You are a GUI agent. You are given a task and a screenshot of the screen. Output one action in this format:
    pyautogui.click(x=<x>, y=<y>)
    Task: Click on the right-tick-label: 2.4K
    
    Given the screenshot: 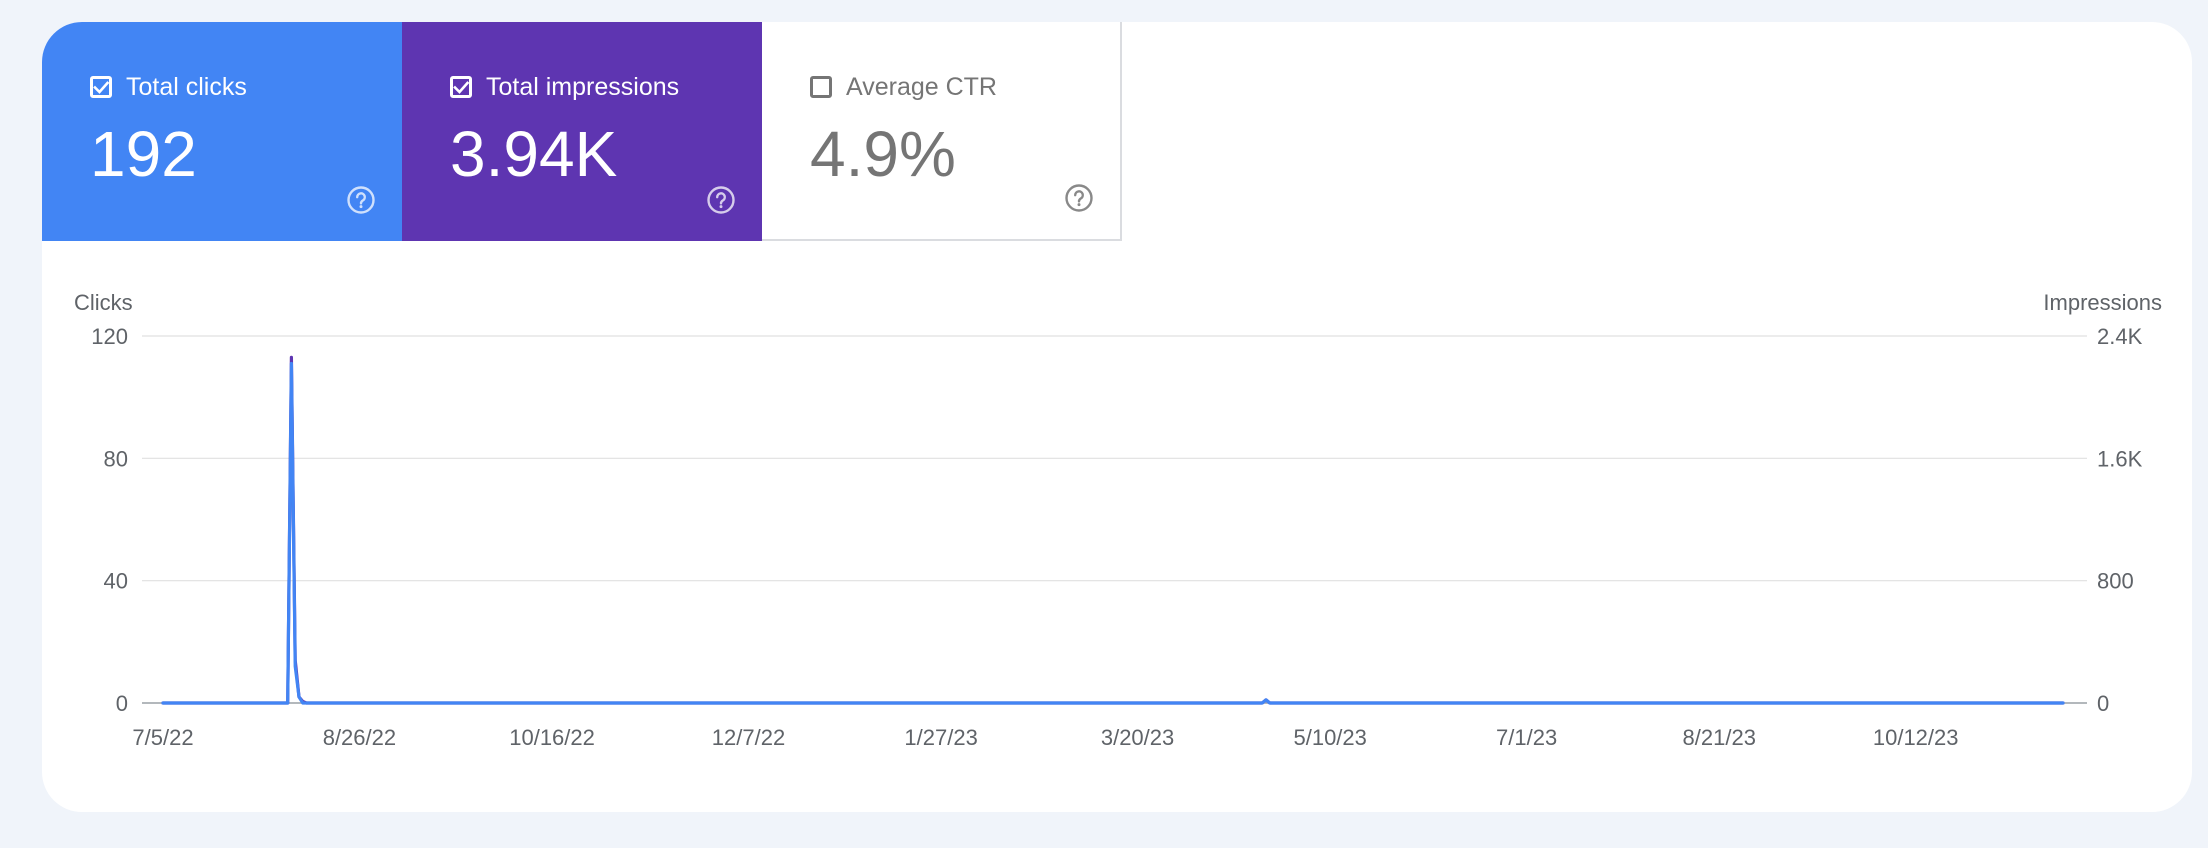 What is the action you would take?
    pyautogui.click(x=2120, y=336)
    